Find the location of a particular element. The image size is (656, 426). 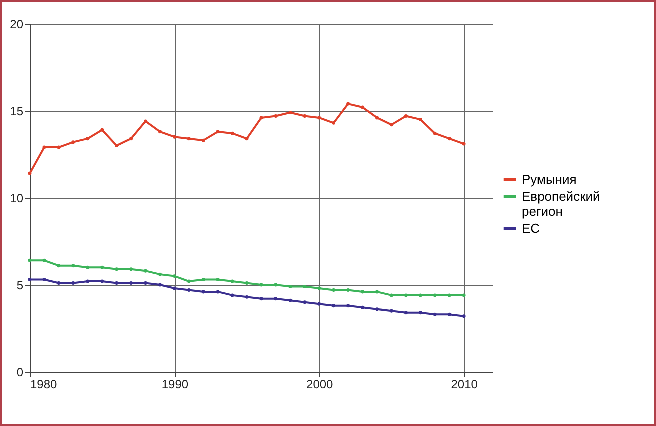

line-series is located at coordinates (247, 139).